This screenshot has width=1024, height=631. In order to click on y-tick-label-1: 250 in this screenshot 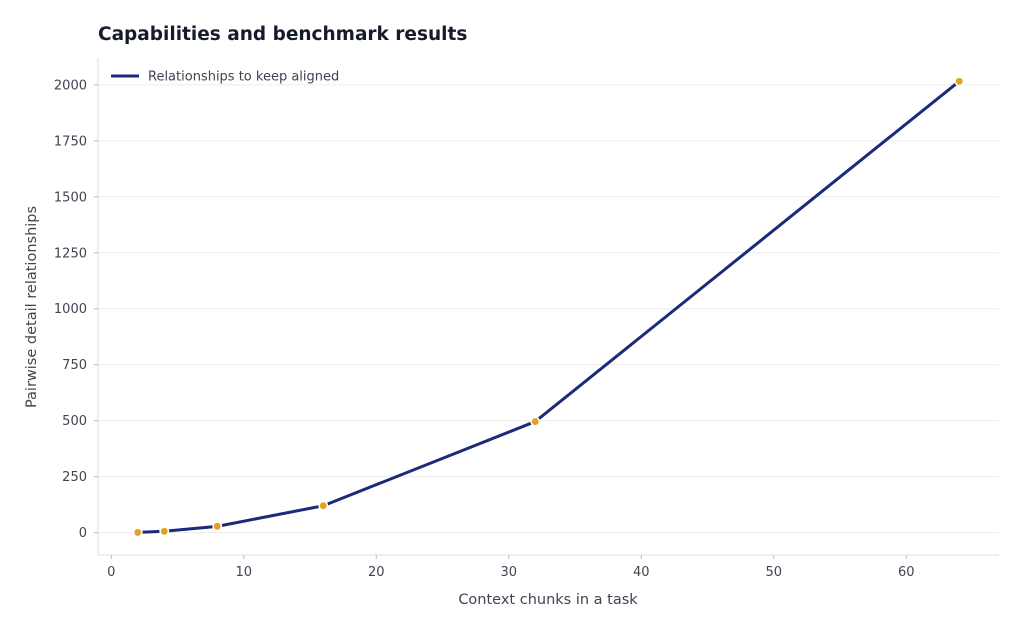, I will do `click(74, 477)`.